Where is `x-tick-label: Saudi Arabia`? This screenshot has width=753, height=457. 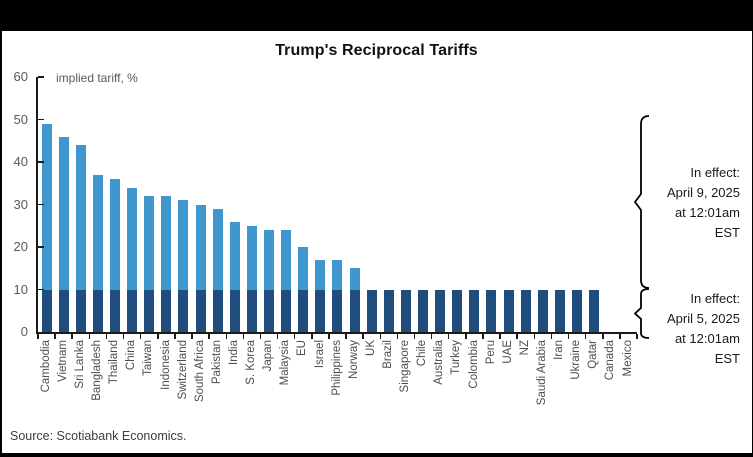
x-tick-label: Saudi Arabia is located at coordinates (541, 373).